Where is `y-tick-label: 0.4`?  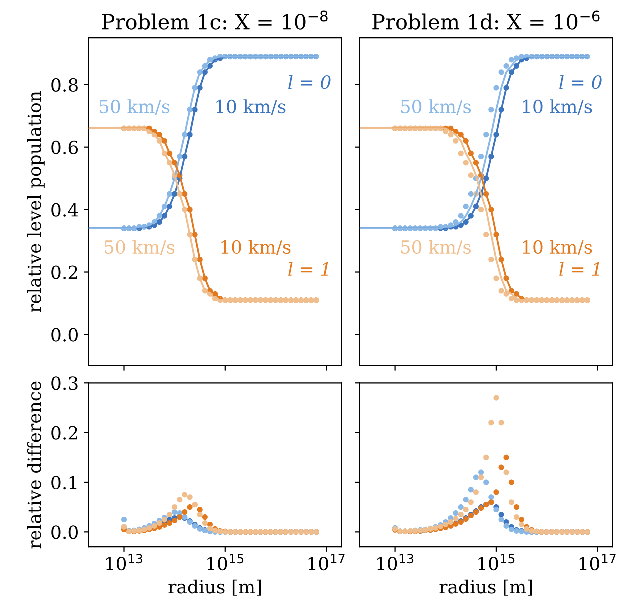 y-tick-label: 0.4 is located at coordinates (65, 210).